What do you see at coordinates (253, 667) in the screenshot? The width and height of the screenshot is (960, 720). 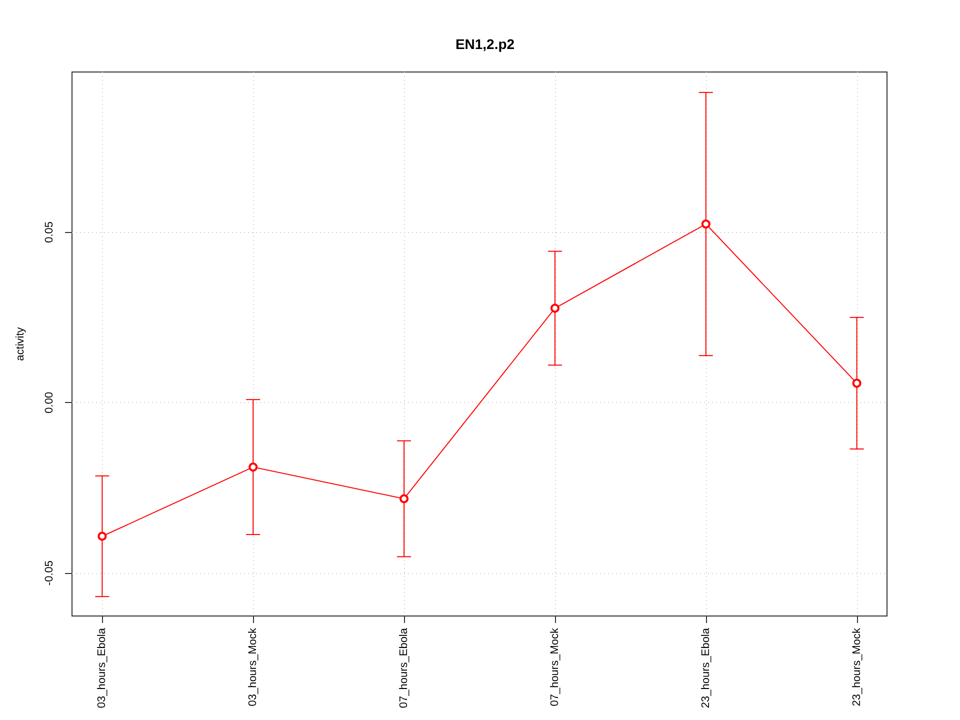 I see `x-tick-label: 03_hours_Mock` at bounding box center [253, 667].